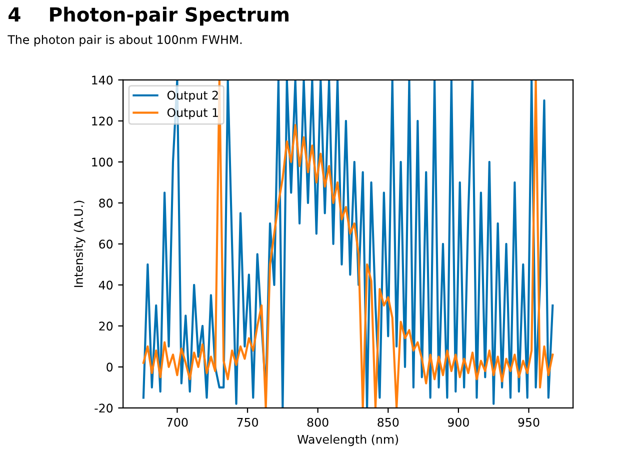 This screenshot has height=462, width=641. What do you see at coordinates (109, 367) in the screenshot?
I see `y-tick-label: 0` at bounding box center [109, 367].